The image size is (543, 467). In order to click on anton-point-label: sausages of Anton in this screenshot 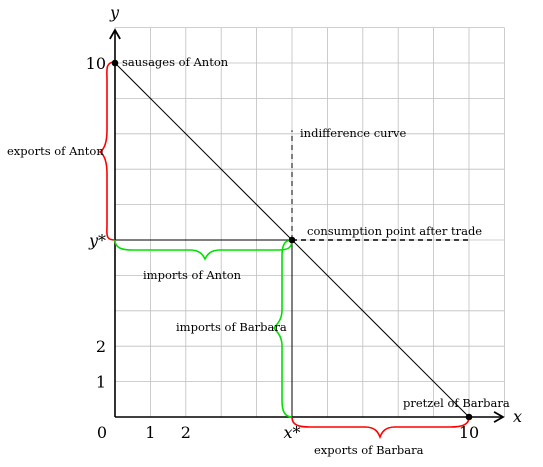, I will do `click(175, 62)`.